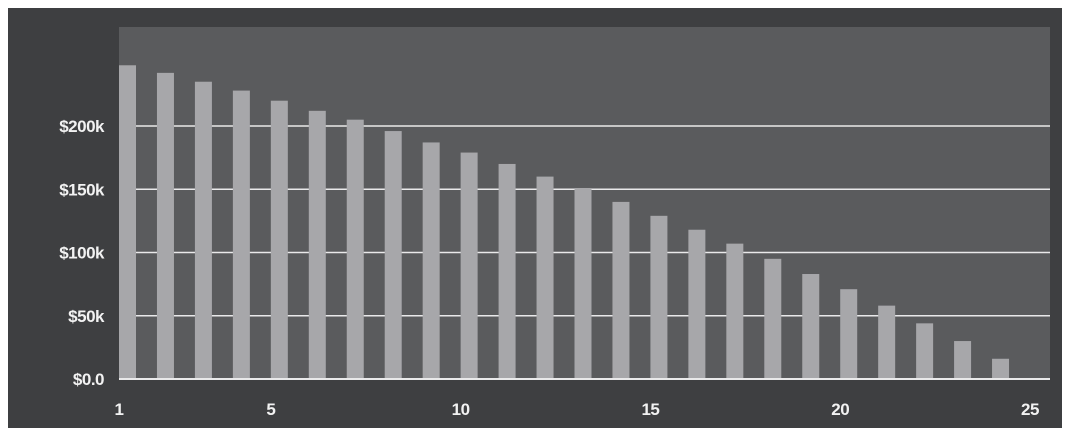  Describe the element at coordinates (82, 126) in the screenshot. I see `y-tick-label-4: $200k` at that location.